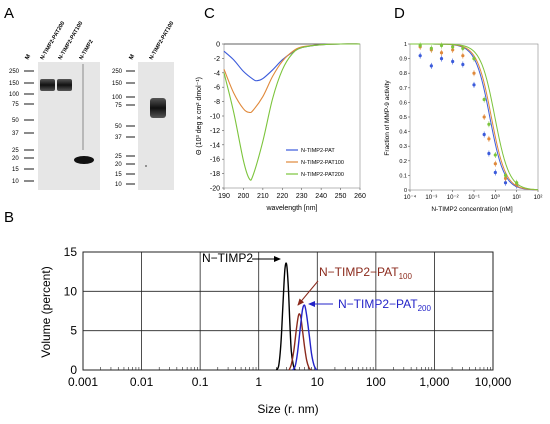 The image size is (550, 424). I want to click on panel-letter-d: D, so click(399, 13).